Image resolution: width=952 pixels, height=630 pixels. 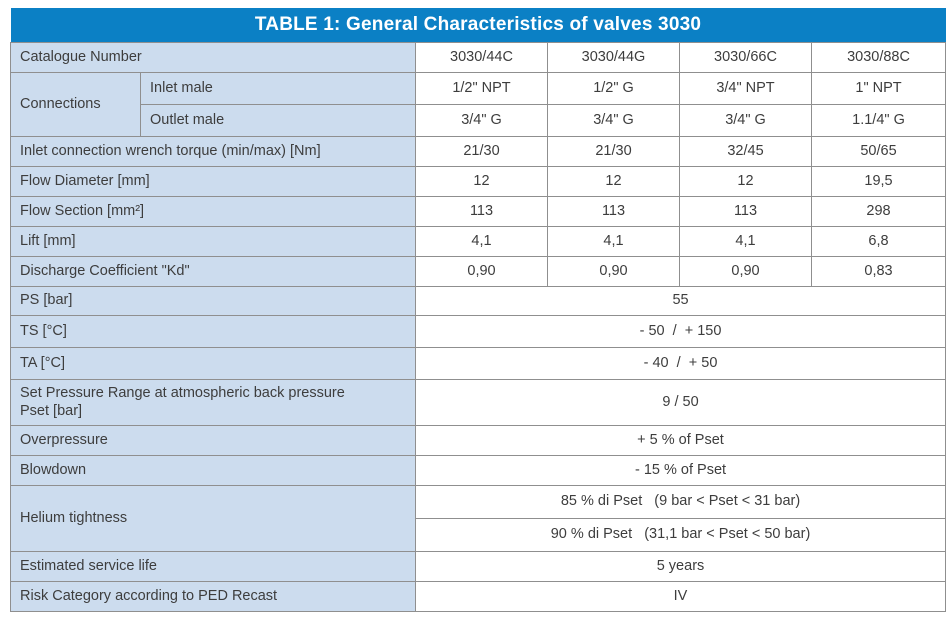 I want to click on cell-inlet-male-0: 1/2" NPT, so click(x=481, y=88).